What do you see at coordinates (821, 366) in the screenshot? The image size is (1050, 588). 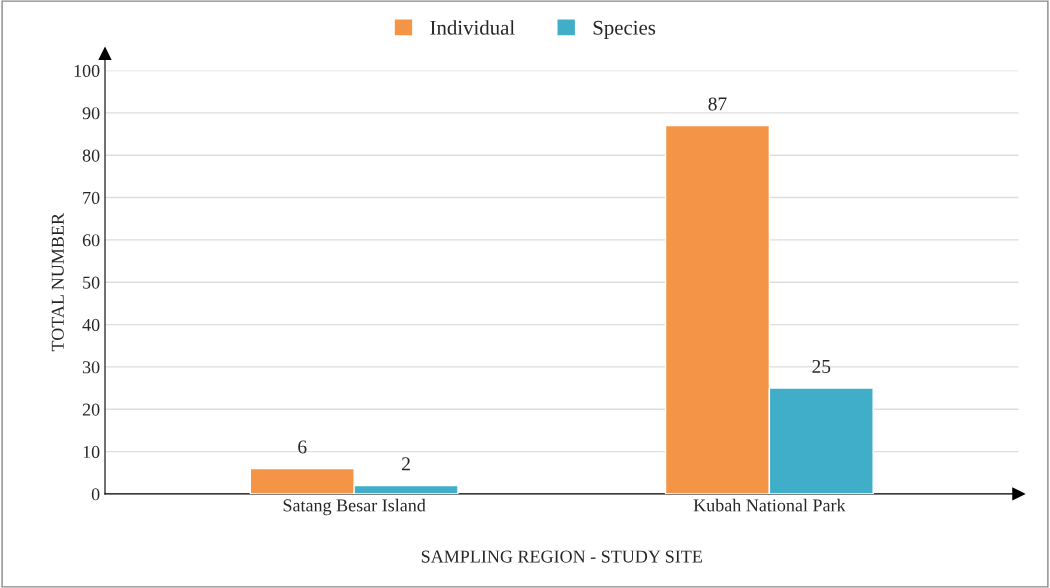 I see `data-label: 25` at bounding box center [821, 366].